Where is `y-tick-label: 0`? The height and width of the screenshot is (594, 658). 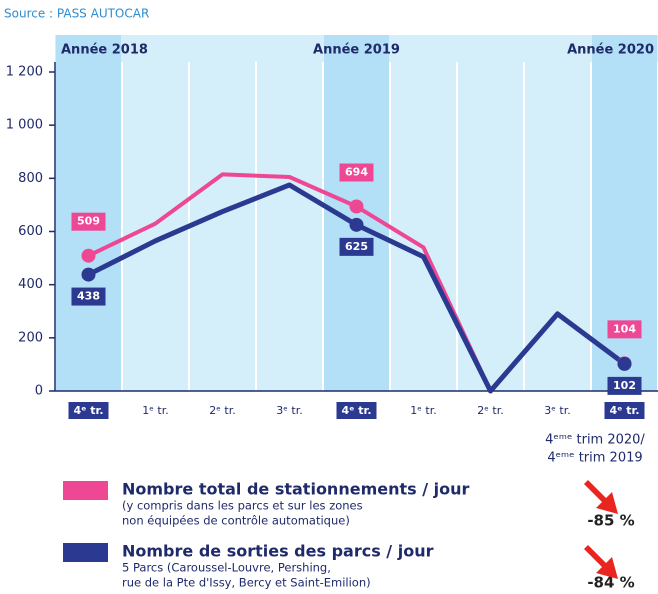
y-tick-label: 0 is located at coordinates (39, 391).